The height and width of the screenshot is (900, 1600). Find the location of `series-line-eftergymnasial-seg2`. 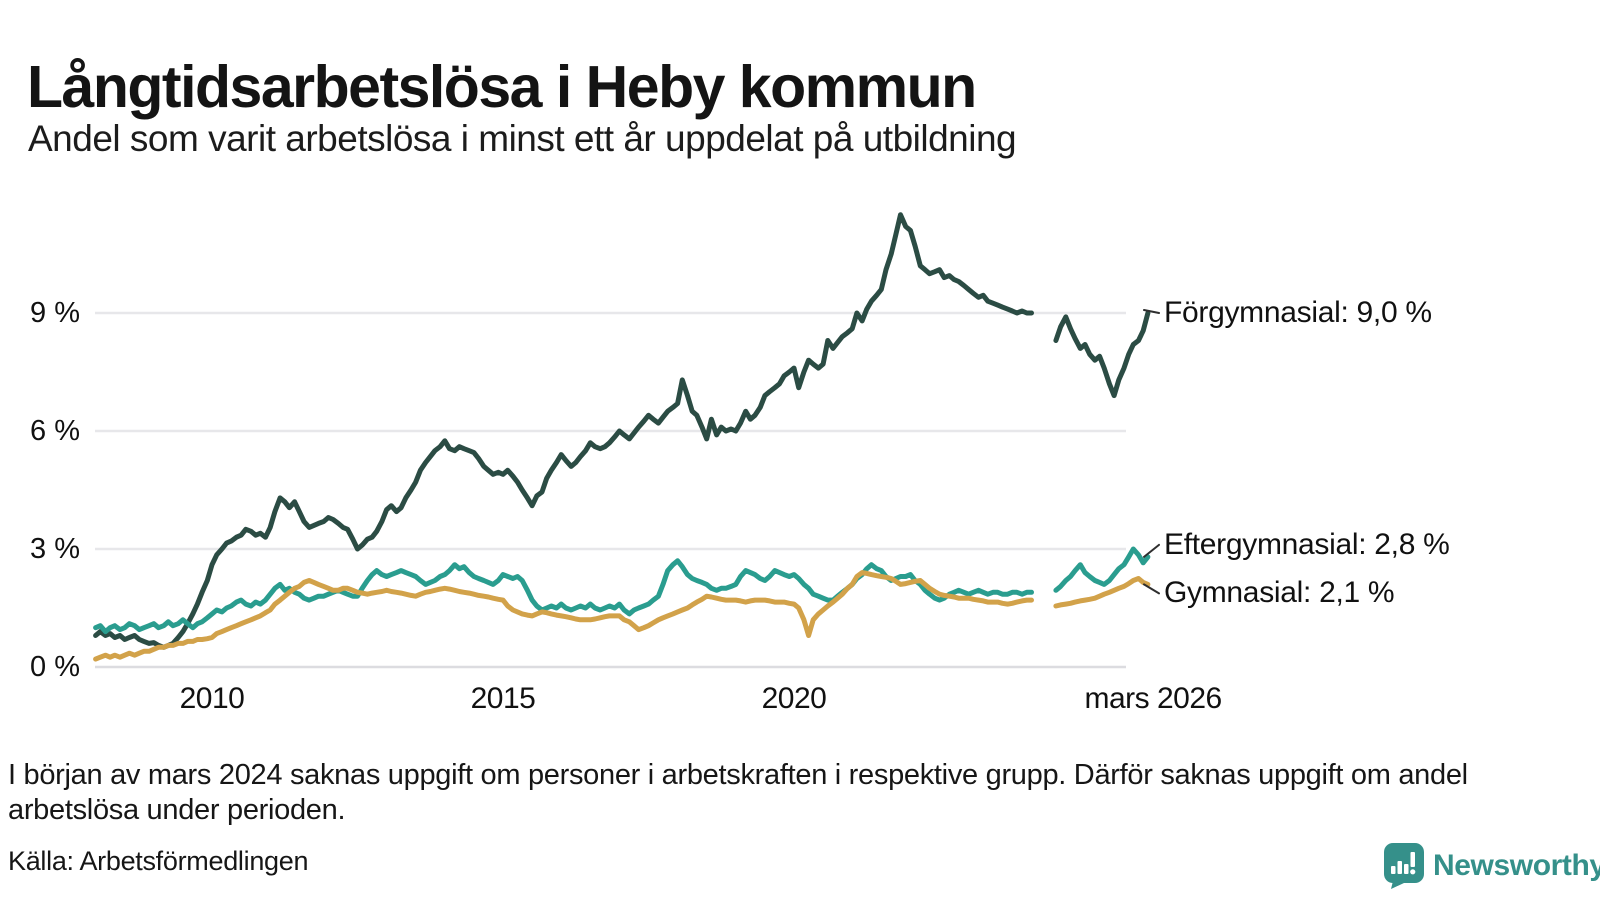

series-line-eftergymnasial-seg2 is located at coordinates (1102, 569).